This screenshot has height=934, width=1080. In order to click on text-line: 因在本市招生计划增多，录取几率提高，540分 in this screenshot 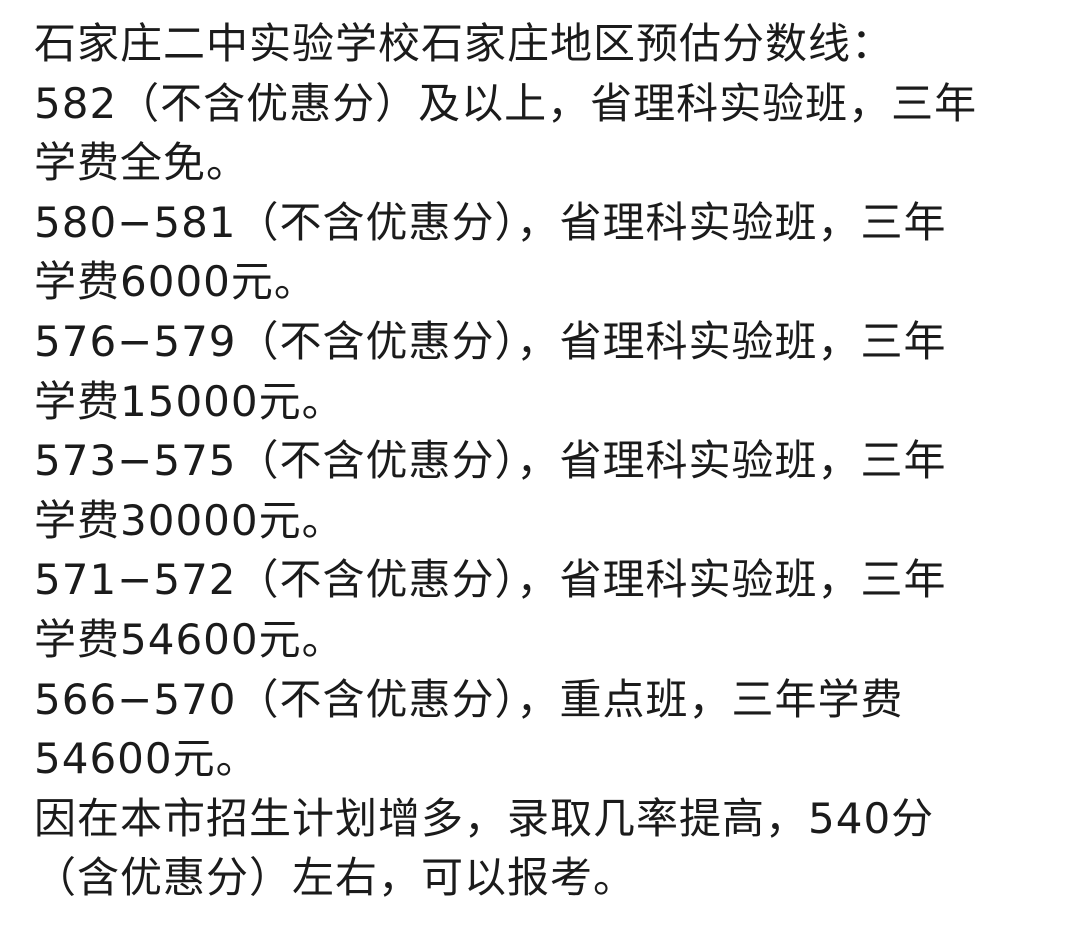, I will do `click(484, 818)`.